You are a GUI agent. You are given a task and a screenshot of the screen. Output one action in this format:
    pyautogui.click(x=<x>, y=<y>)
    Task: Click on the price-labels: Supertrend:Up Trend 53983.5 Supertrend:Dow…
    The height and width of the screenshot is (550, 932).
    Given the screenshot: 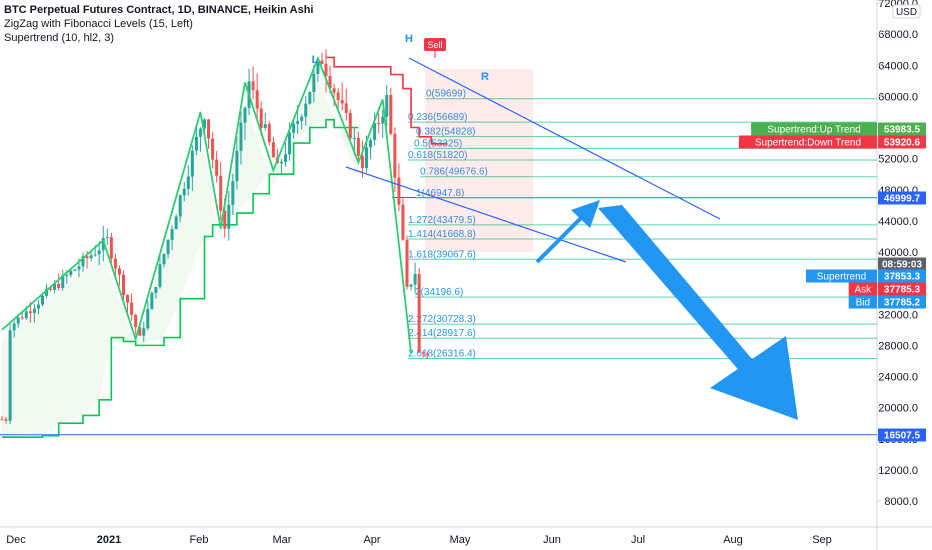 What is the action you would take?
    pyautogui.click(x=832, y=282)
    